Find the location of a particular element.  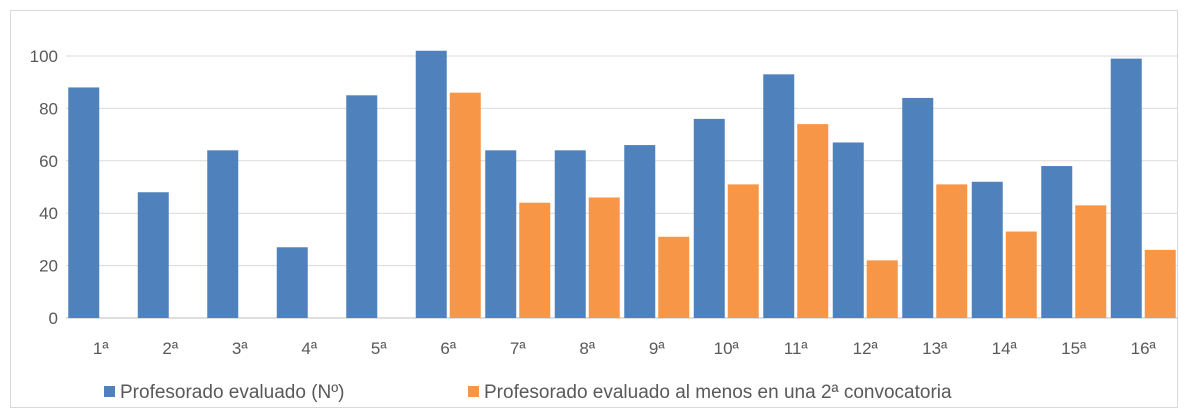

x-tick-label: 16ª is located at coordinates (1144, 348).